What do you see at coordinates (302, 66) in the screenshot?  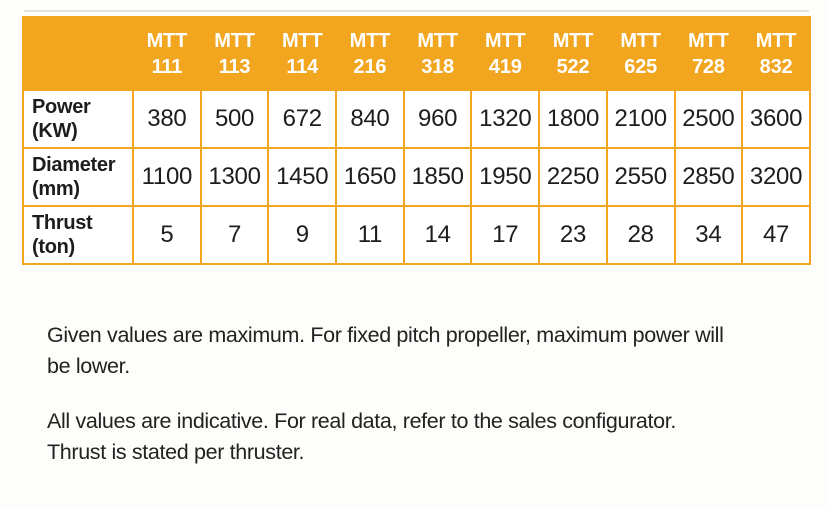 I see `column-model: 114` at bounding box center [302, 66].